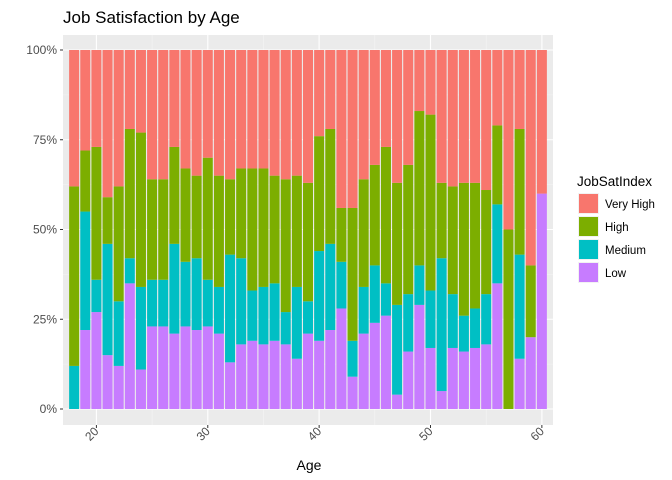 This screenshot has height=480, width=672. I want to click on legend-label: High, so click(617, 228).